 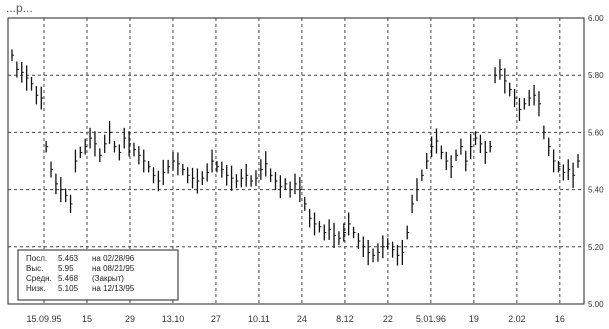 I want to click on y-axis-ticks: 5.00 5.20 5.40 5.60 5.80 6.00, so click(x=596, y=161).